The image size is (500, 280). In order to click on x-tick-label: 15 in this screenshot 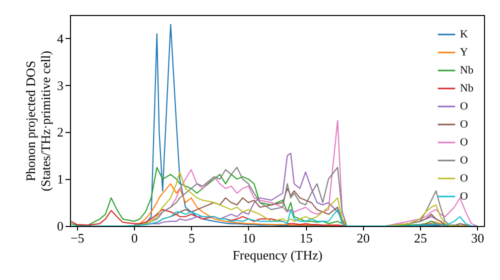, I will do `click(306, 238)`.